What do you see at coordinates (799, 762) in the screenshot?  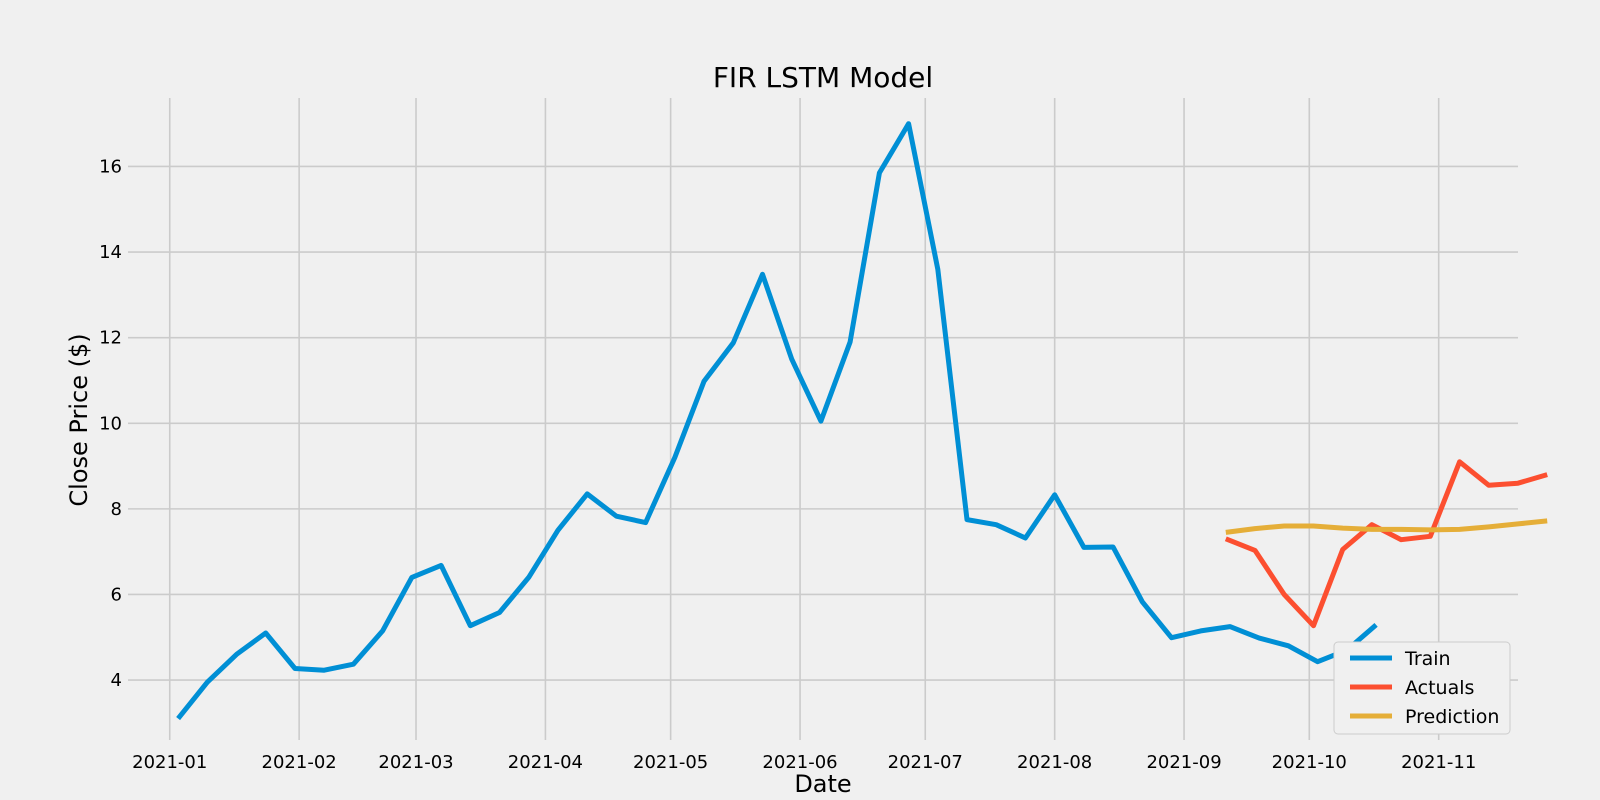 I see `x-tick-label: 2021-06` at bounding box center [799, 762].